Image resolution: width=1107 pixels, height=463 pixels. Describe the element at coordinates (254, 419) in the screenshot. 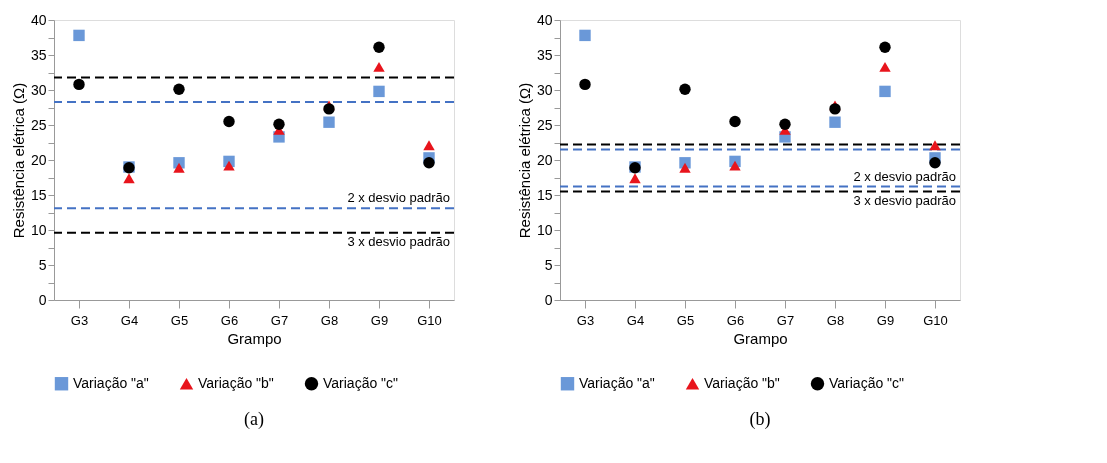

I see `text: (a)` at that location.